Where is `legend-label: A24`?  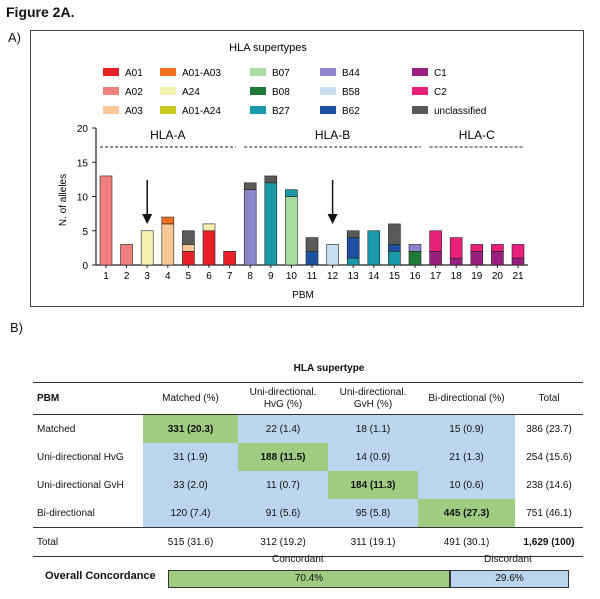
legend-label: A24 is located at coordinates (191, 92).